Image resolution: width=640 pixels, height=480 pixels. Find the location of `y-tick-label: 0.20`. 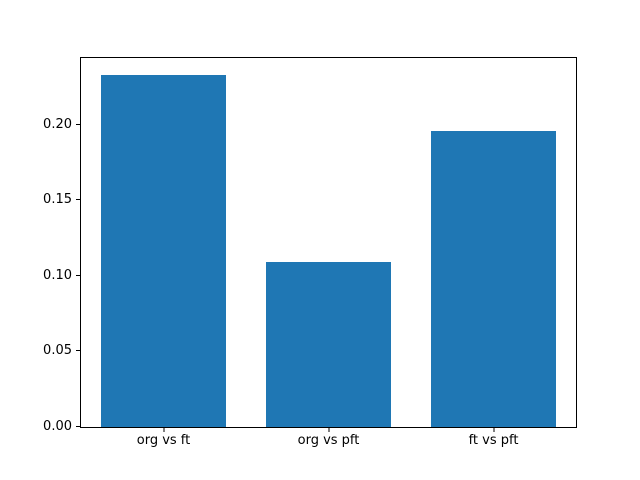

y-tick-label: 0.20 is located at coordinates (57, 124).